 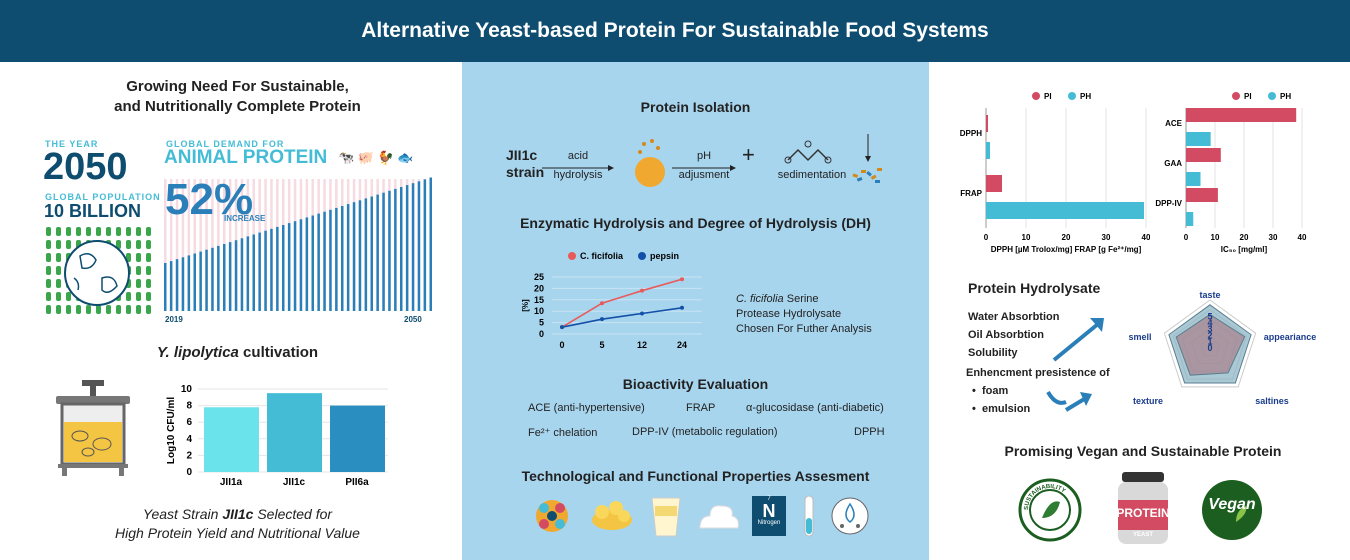 I want to click on bio-fe-chelation: Fe²⁺ chelation, so click(x=563, y=433).